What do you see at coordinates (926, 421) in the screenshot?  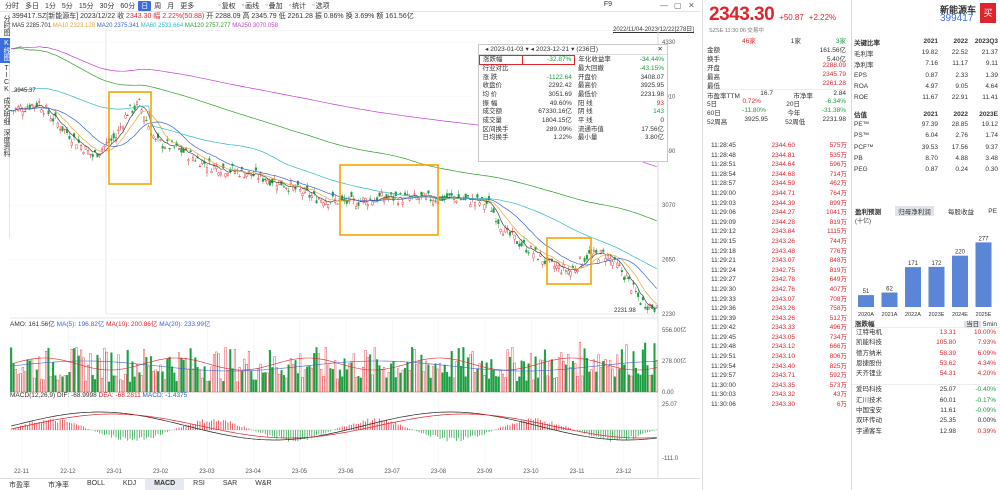 I see `peer-row: 双环传动 25.35 0.00%` at bounding box center [926, 421].